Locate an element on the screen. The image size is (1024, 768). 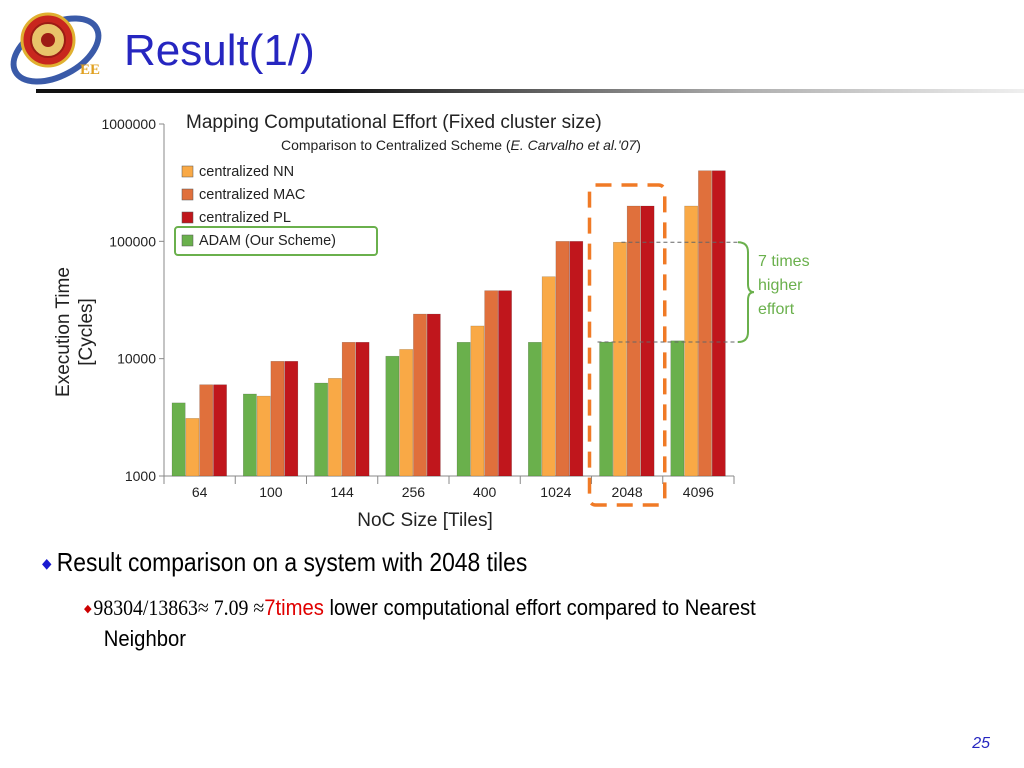
annotation-text: effort is located at coordinates (776, 309).